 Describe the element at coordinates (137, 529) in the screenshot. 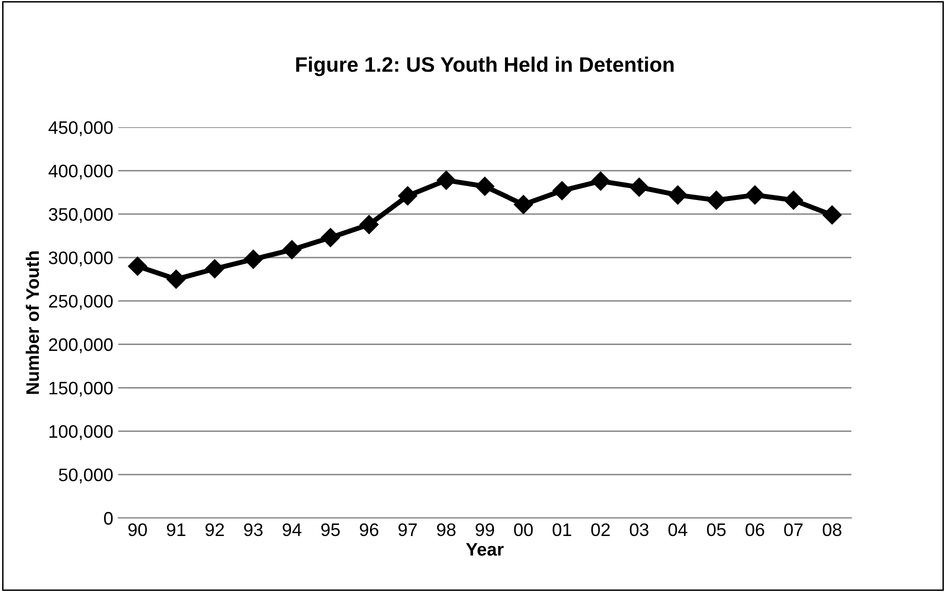

I see `x-tick-label: 90` at that location.